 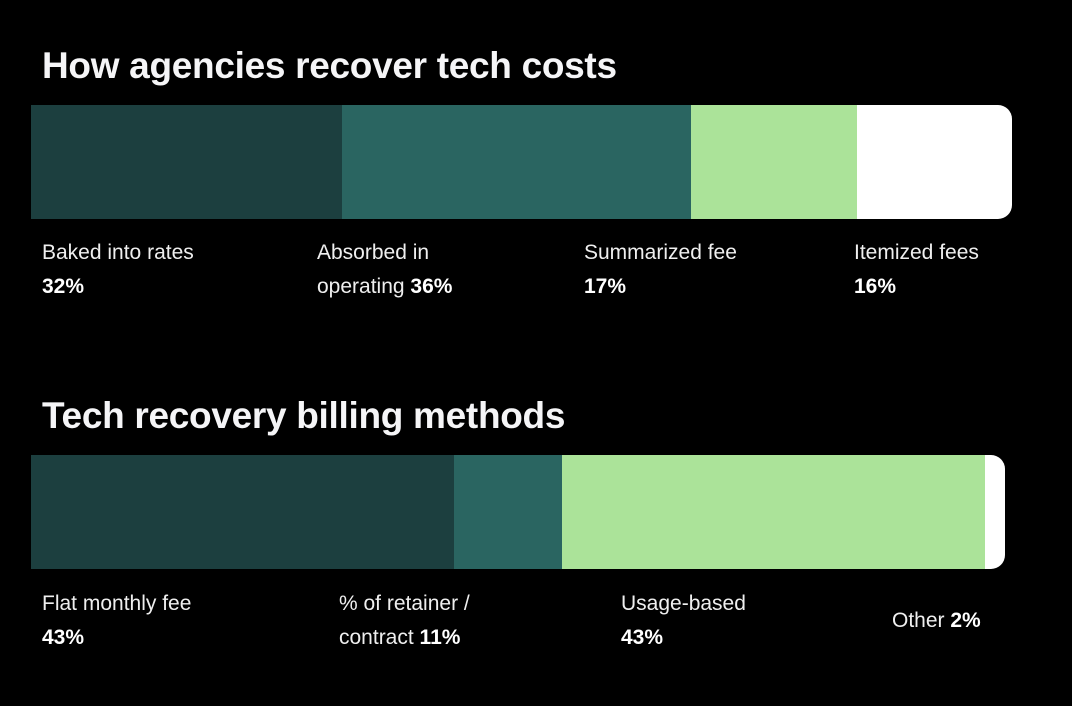 What do you see at coordinates (384, 270) in the screenshot?
I see `segment-label: Absorbed in operating 36%` at bounding box center [384, 270].